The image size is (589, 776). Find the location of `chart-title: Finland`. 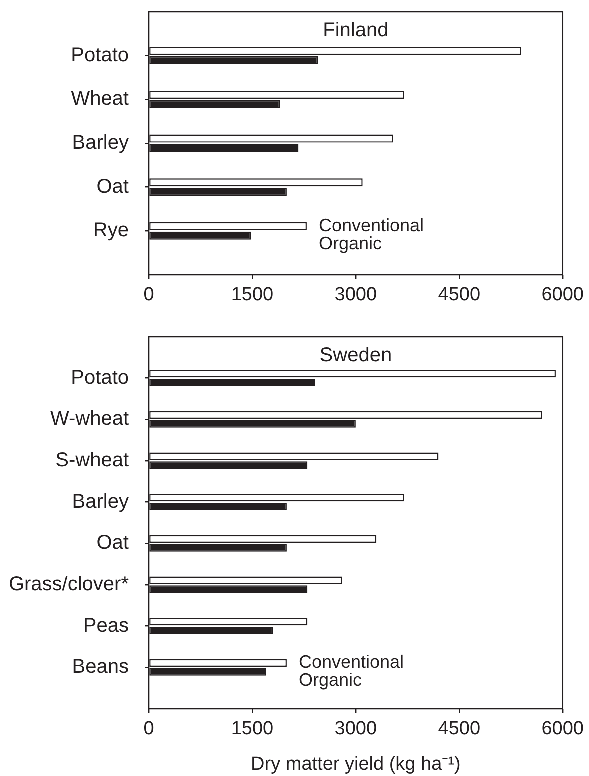

chart-title: Finland is located at coordinates (356, 31).